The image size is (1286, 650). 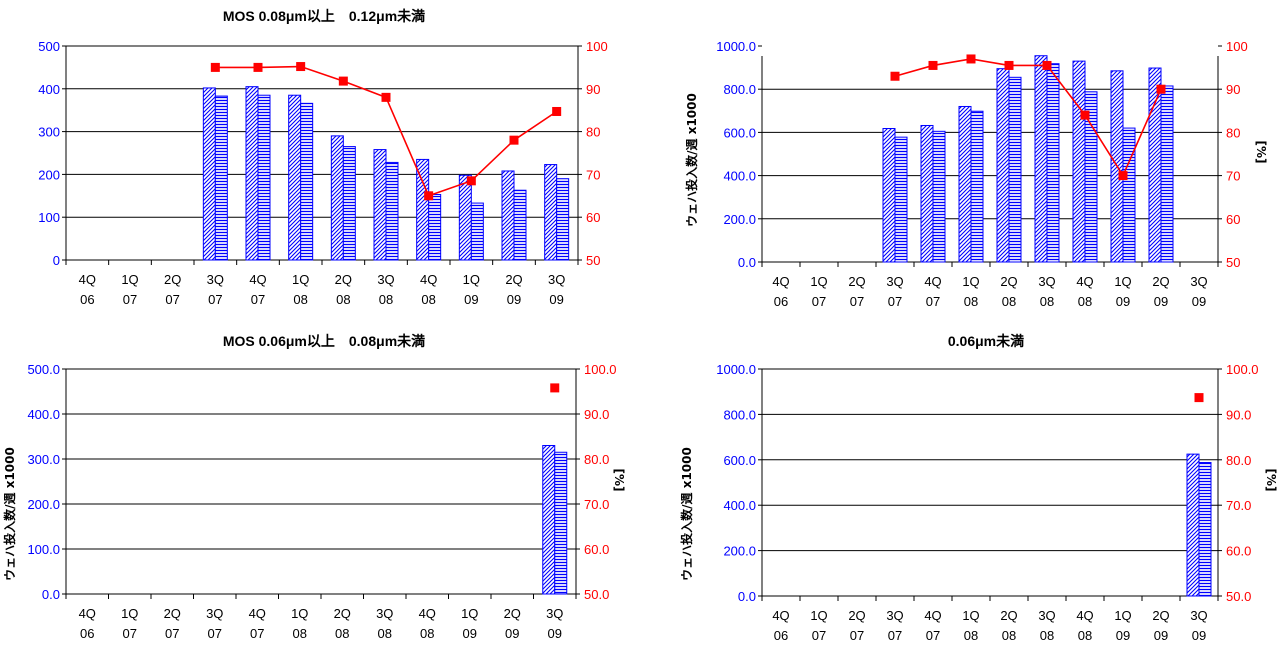 I want to click on y-tick-label: 500.0, so click(x=43, y=369).